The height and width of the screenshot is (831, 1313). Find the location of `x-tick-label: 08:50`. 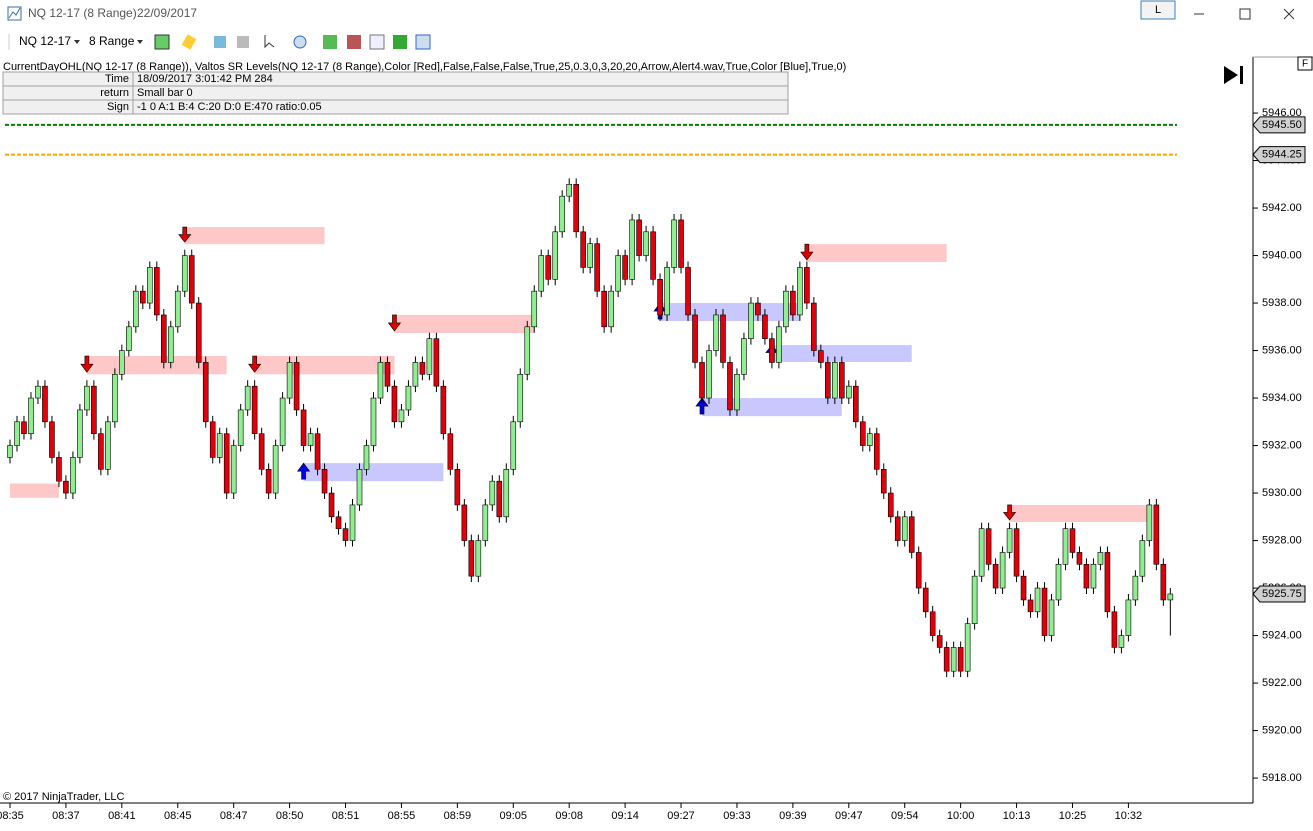

x-tick-label: 08:50 is located at coordinates (290, 816).